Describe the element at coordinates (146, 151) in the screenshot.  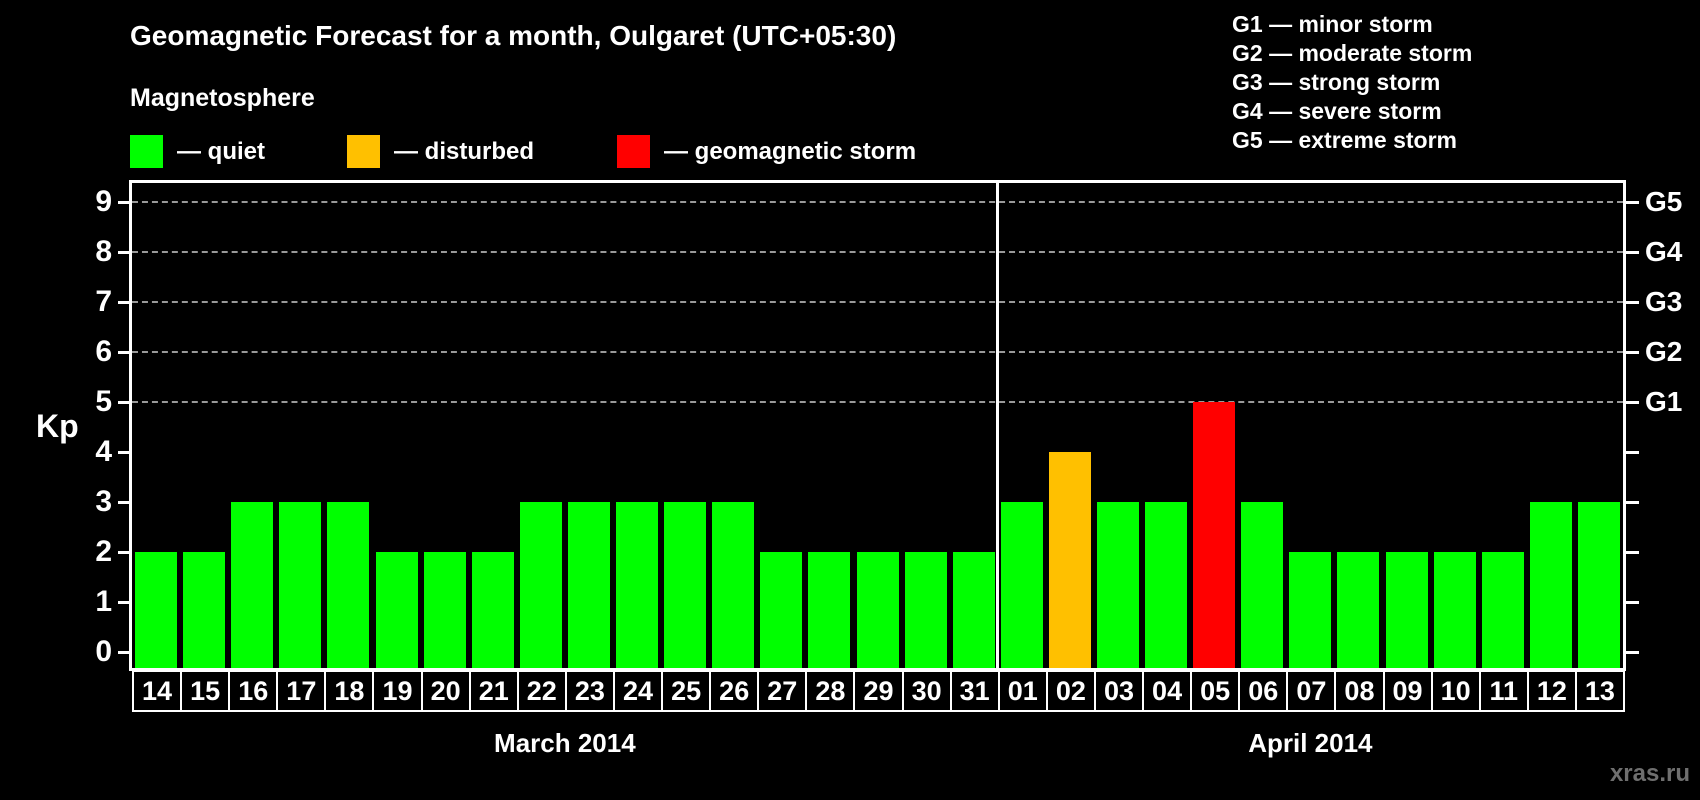
I see `quiet-swatch-icon` at that location.